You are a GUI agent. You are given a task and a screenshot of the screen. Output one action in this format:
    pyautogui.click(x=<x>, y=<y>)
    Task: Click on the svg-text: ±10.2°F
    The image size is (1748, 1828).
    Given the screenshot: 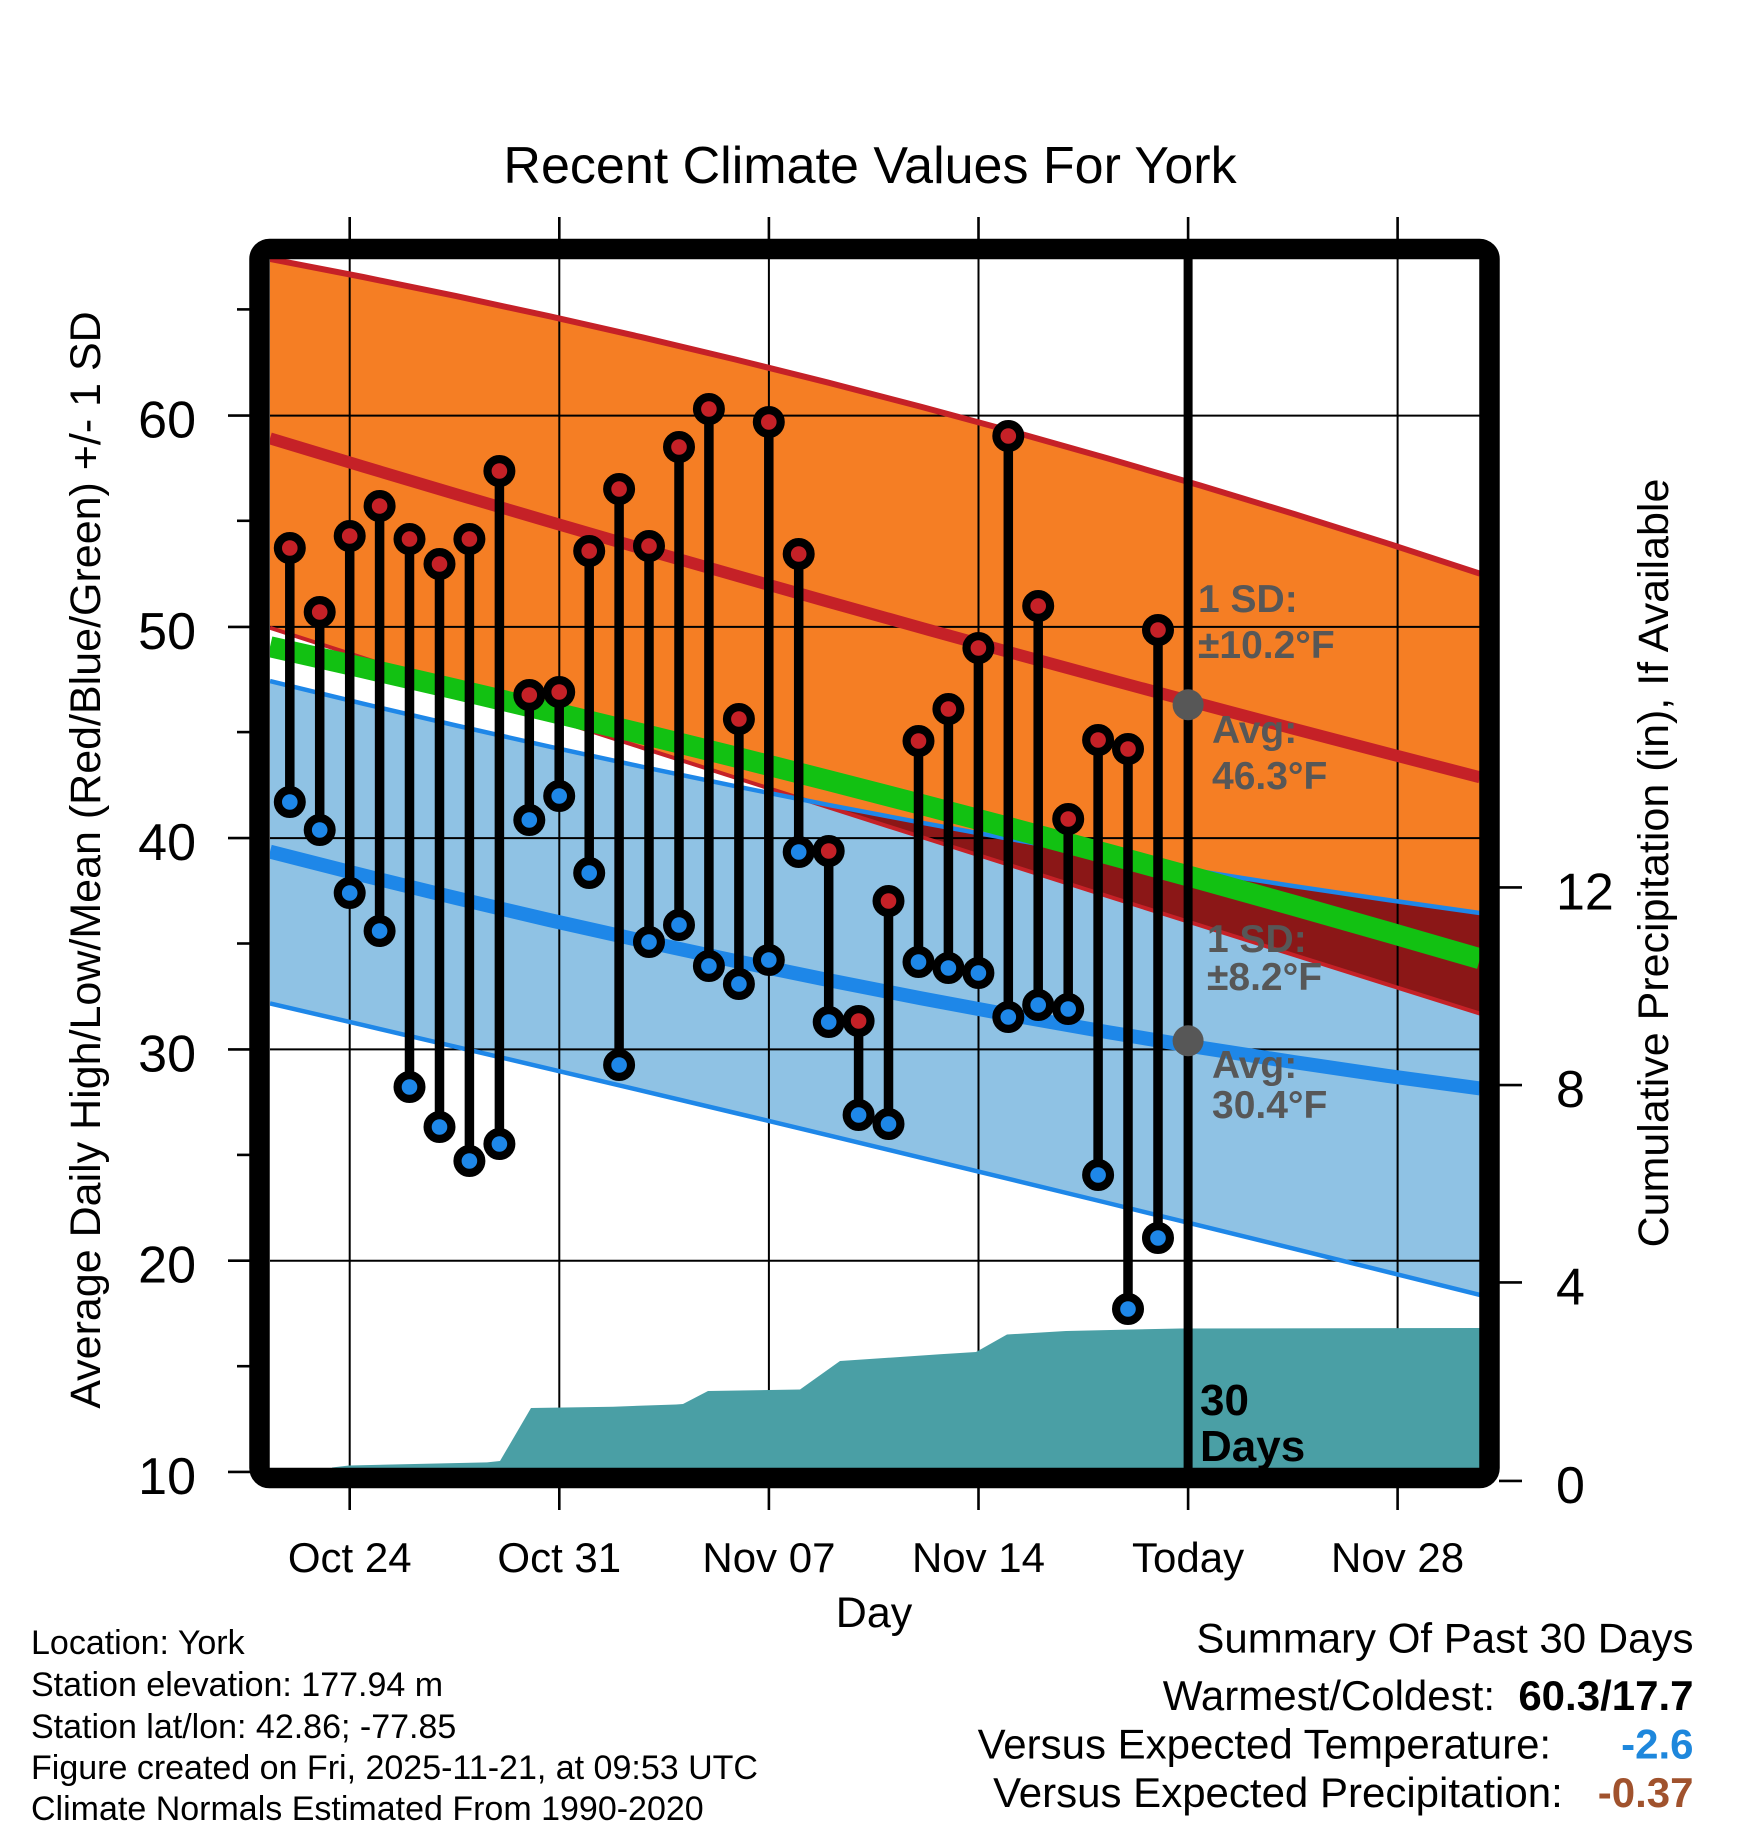 What is the action you would take?
    pyautogui.click(x=1266, y=645)
    